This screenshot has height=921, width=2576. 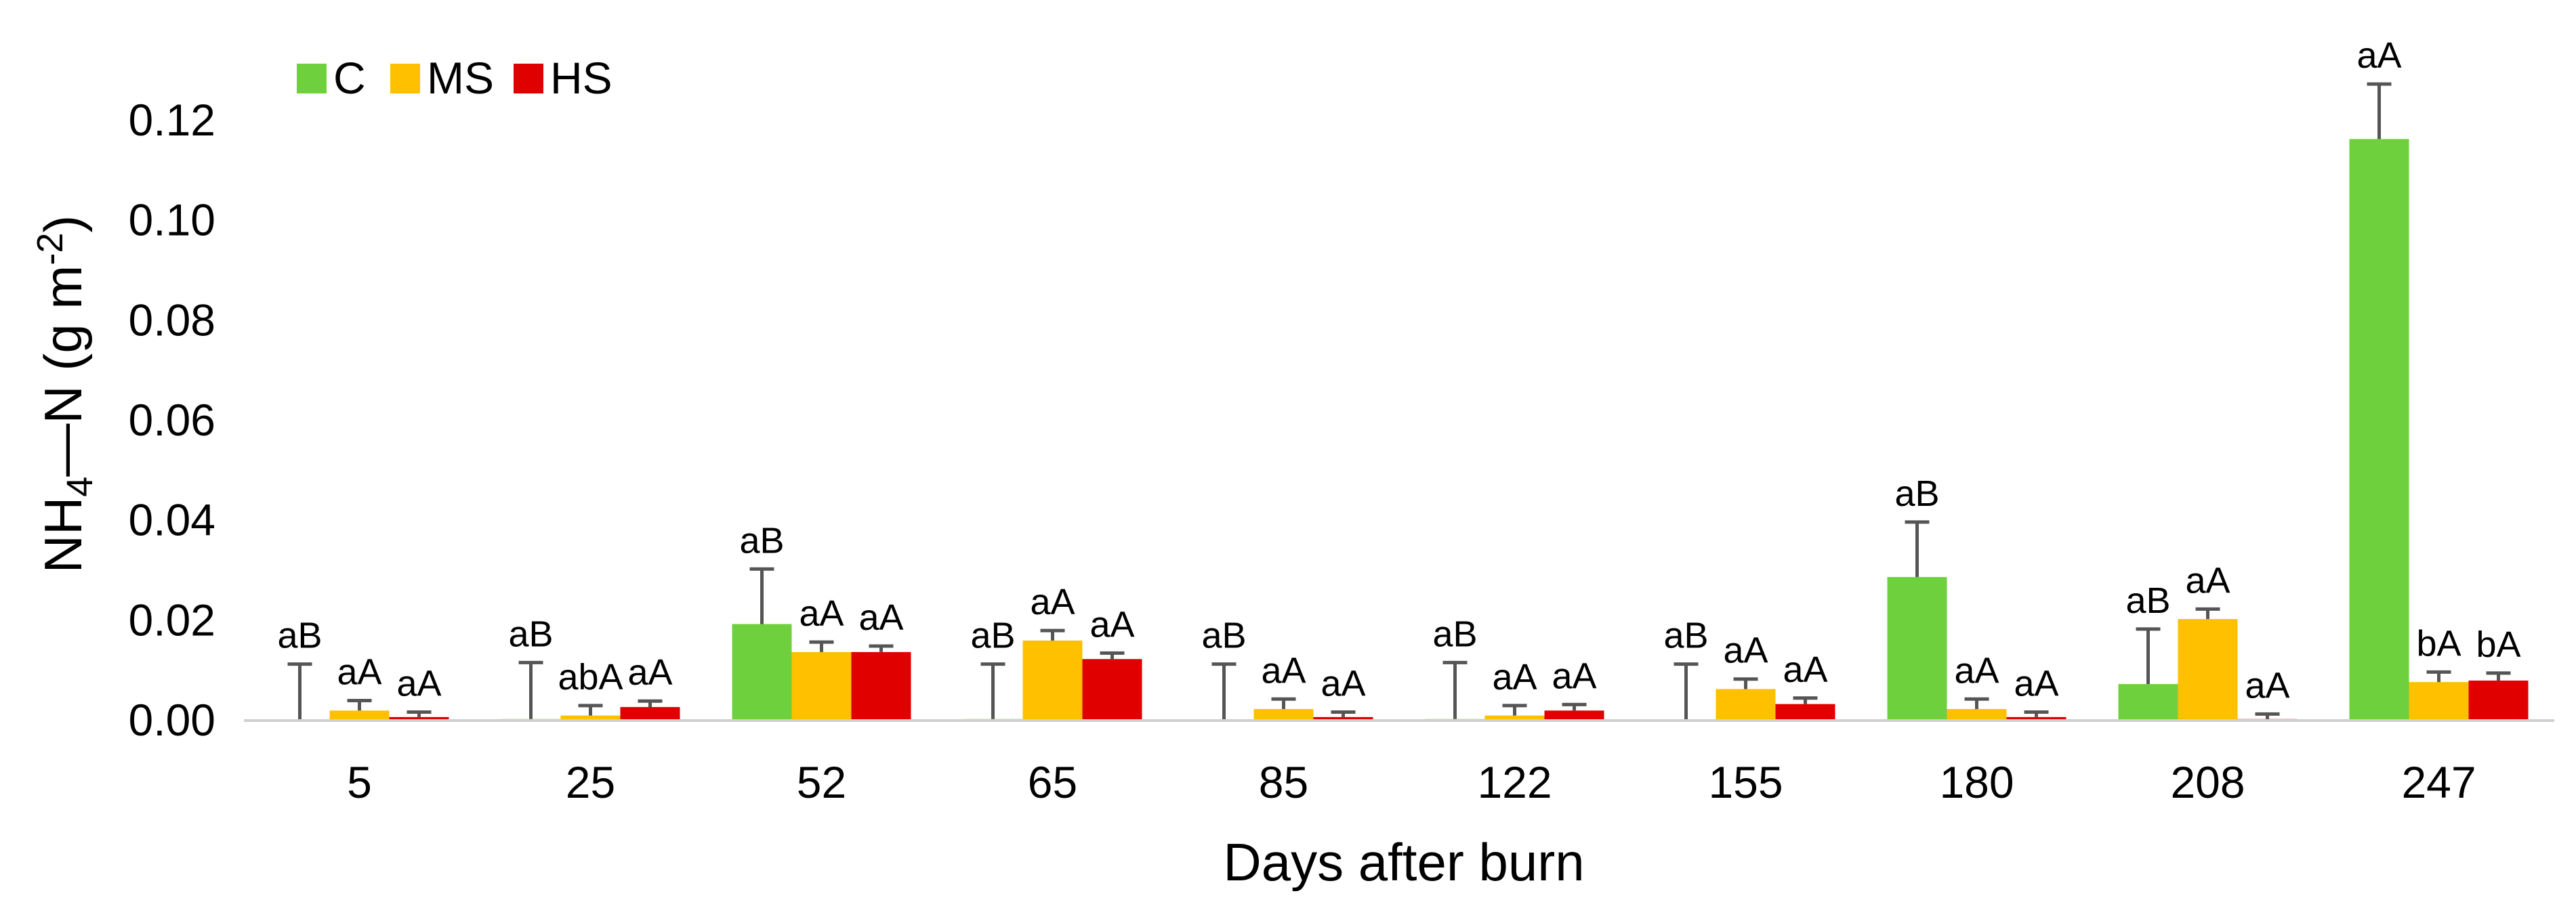 I want to click on x-tick-label: 65, so click(x=1052, y=782).